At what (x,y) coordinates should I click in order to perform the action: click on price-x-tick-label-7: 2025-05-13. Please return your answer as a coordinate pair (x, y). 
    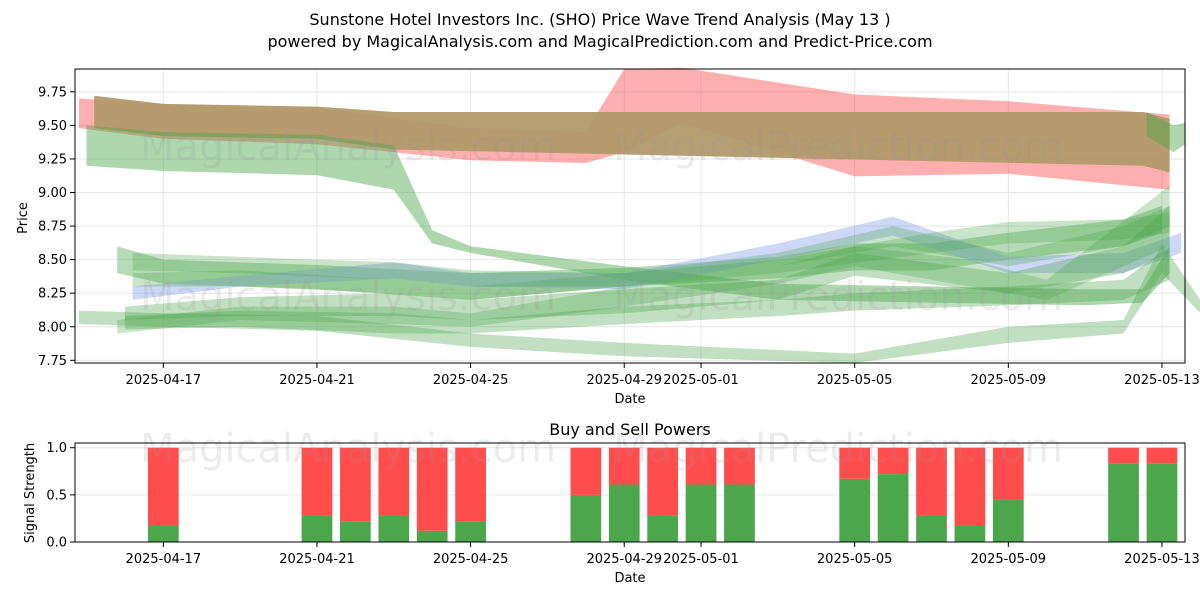
    Looking at the image, I should click on (1162, 380).